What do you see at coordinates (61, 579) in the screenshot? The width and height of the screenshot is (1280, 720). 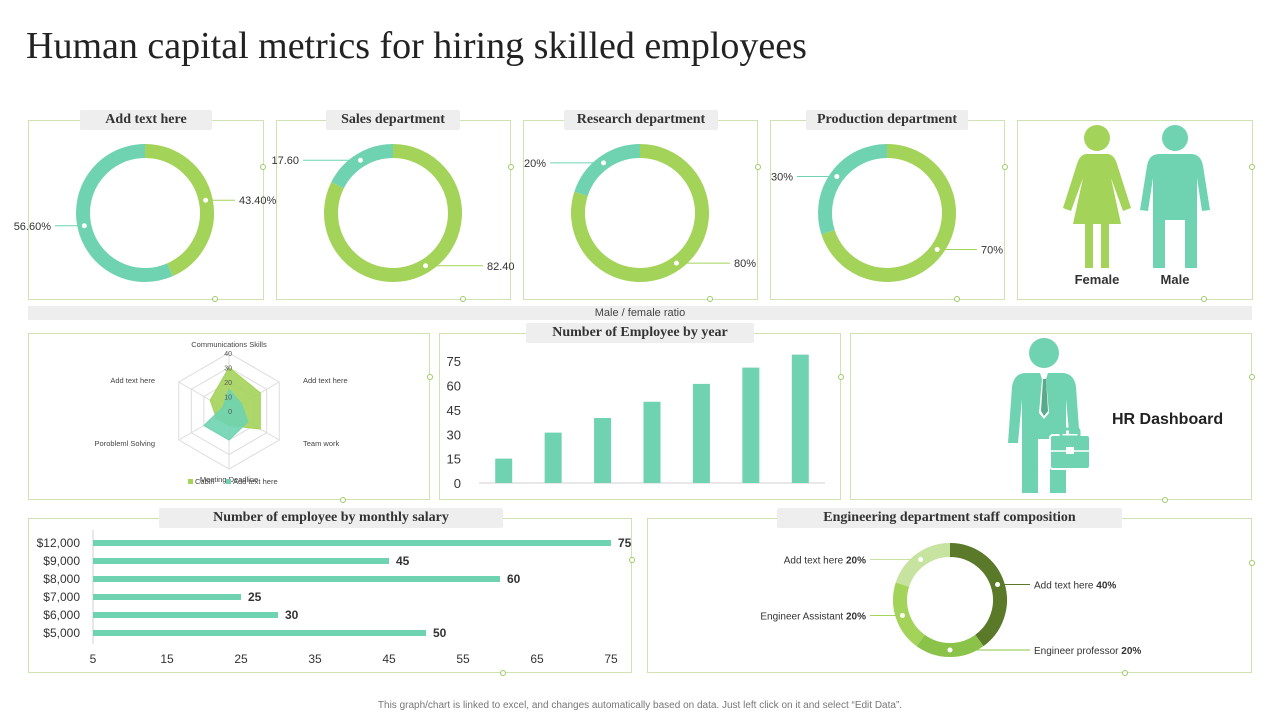 I see `category-label: $8,000` at bounding box center [61, 579].